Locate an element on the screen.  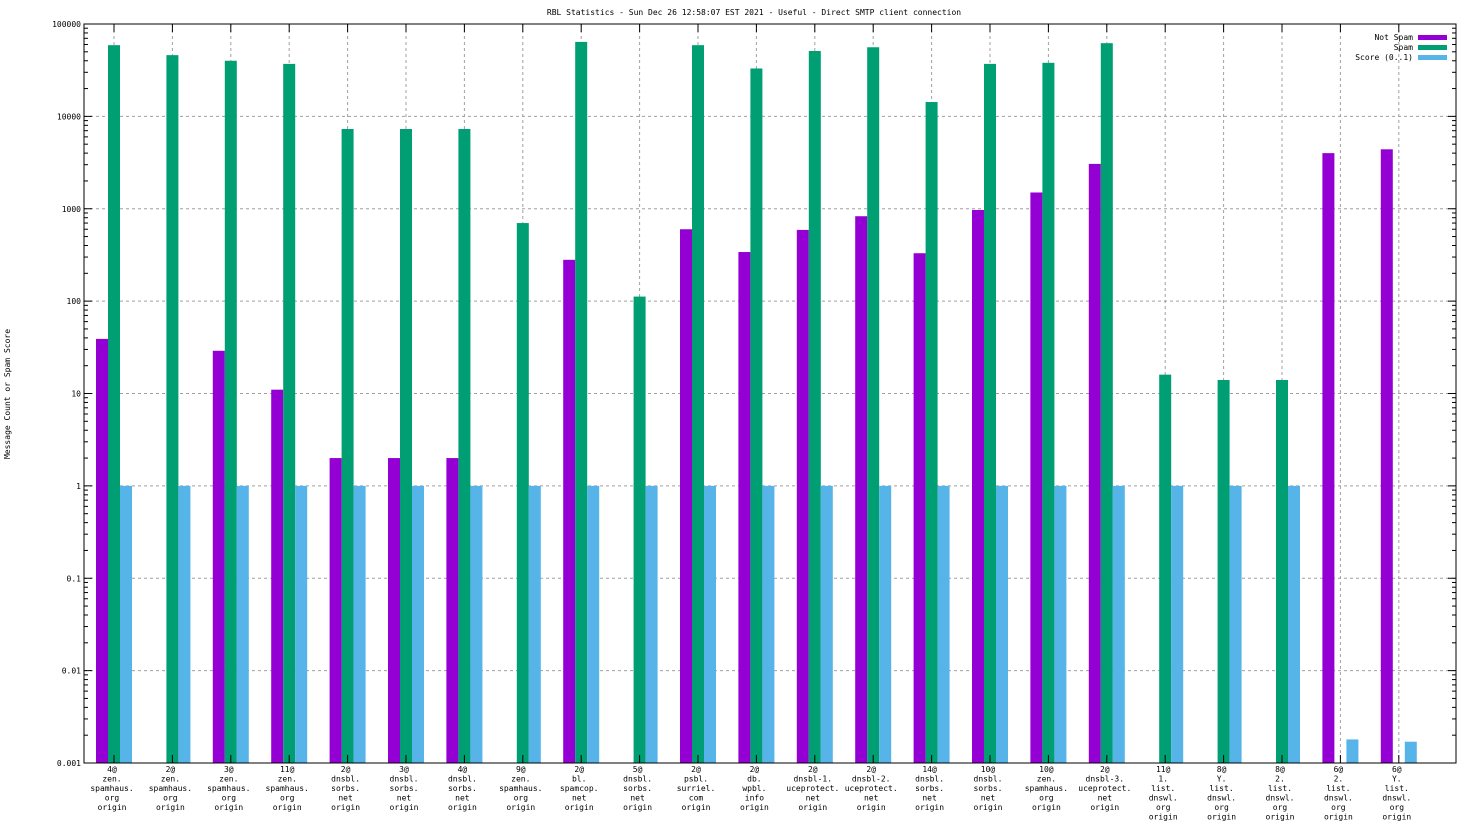
x-tick-label-line: psbl. is located at coordinates (696, 779).